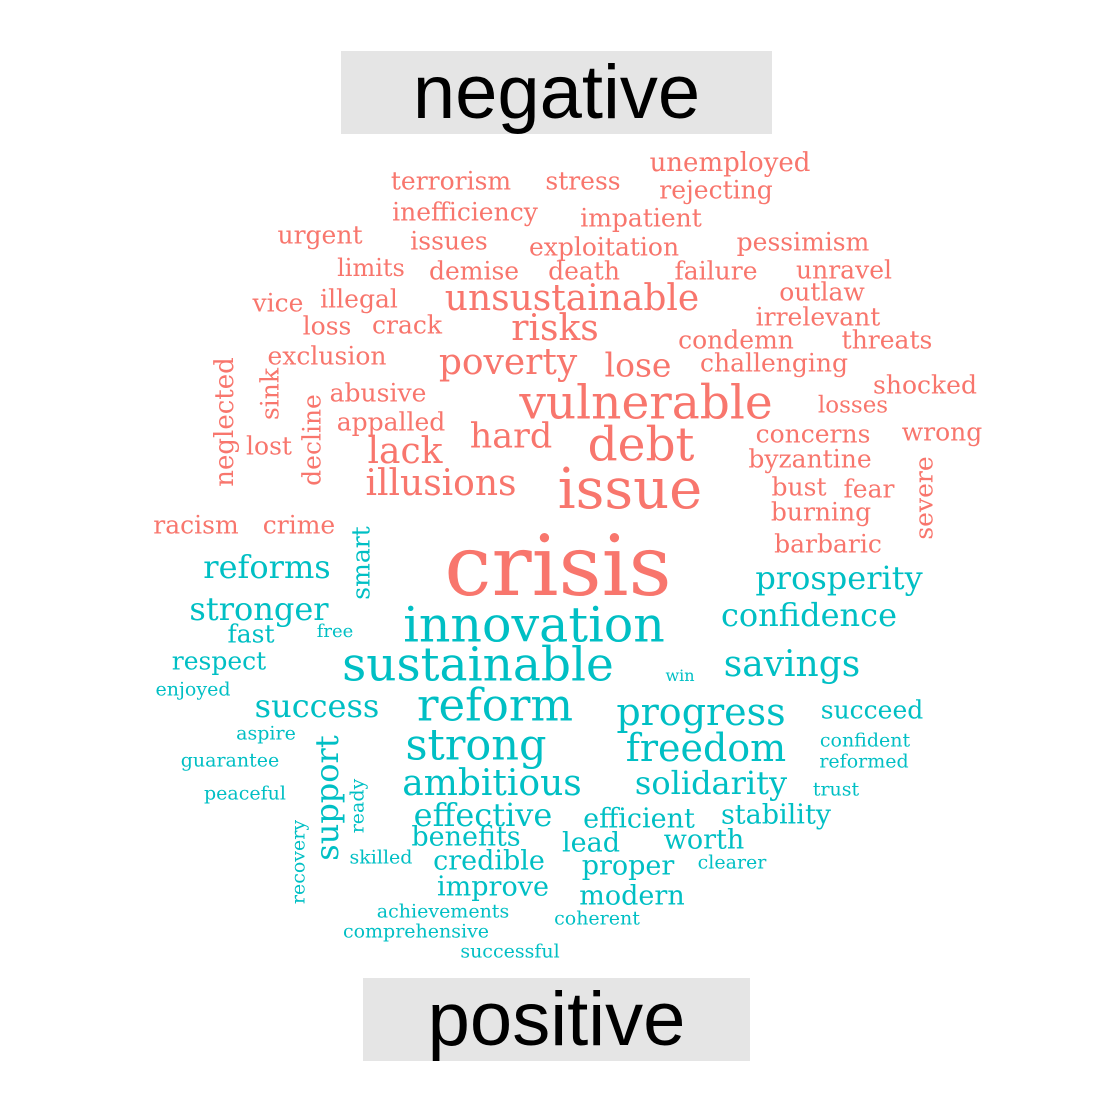  What do you see at coordinates (924, 498) in the screenshot?
I see `word-severe-negative: severe` at bounding box center [924, 498].